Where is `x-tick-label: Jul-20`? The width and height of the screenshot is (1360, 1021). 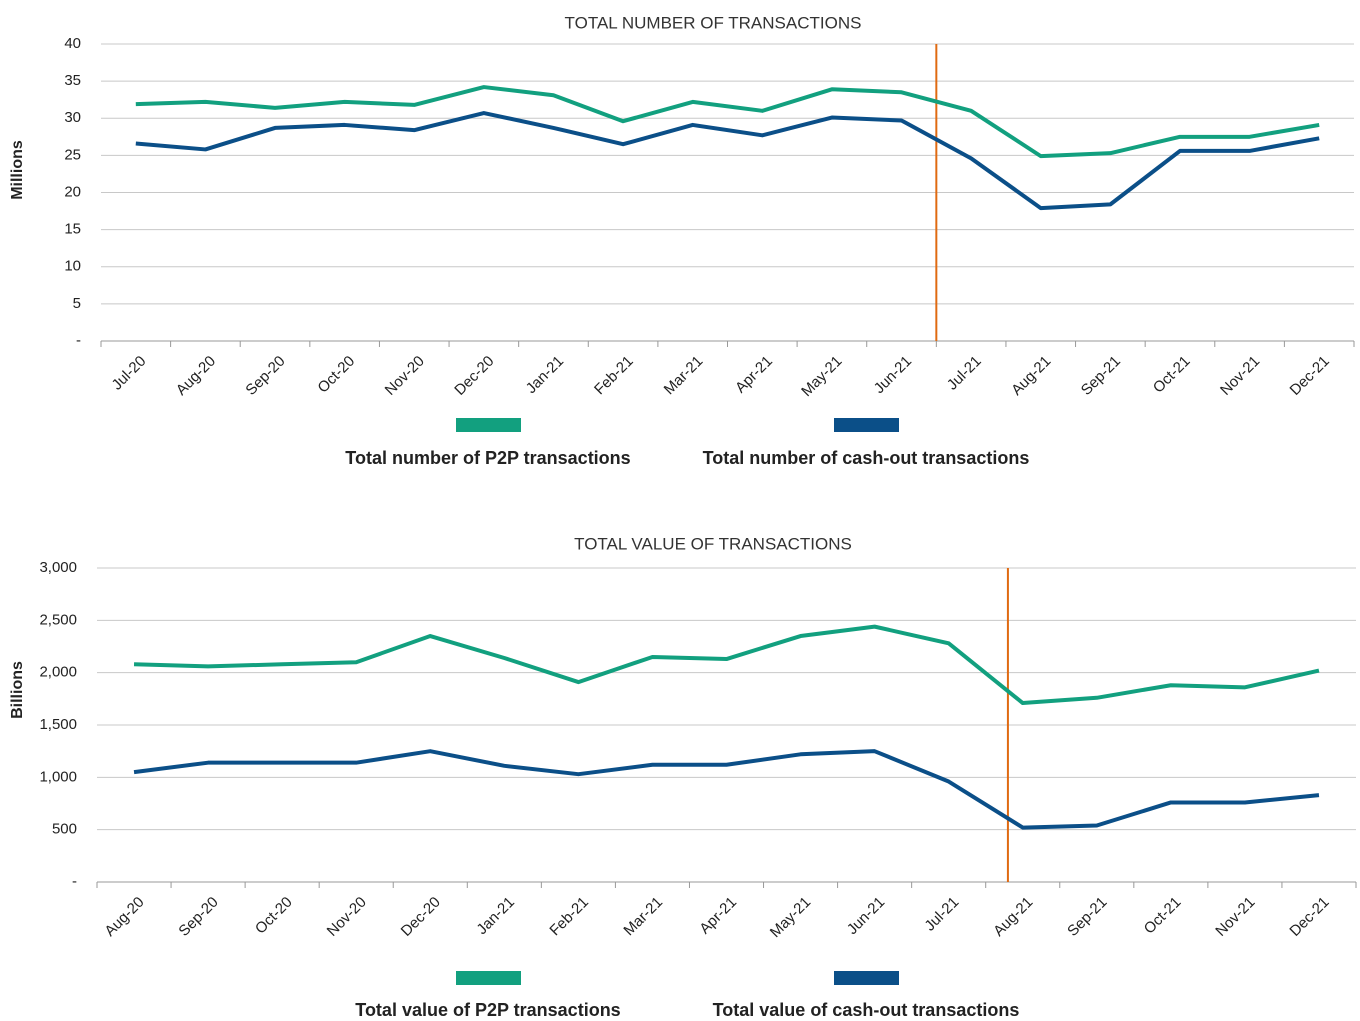 x-tick-label: Jul-20 is located at coordinates (129, 373).